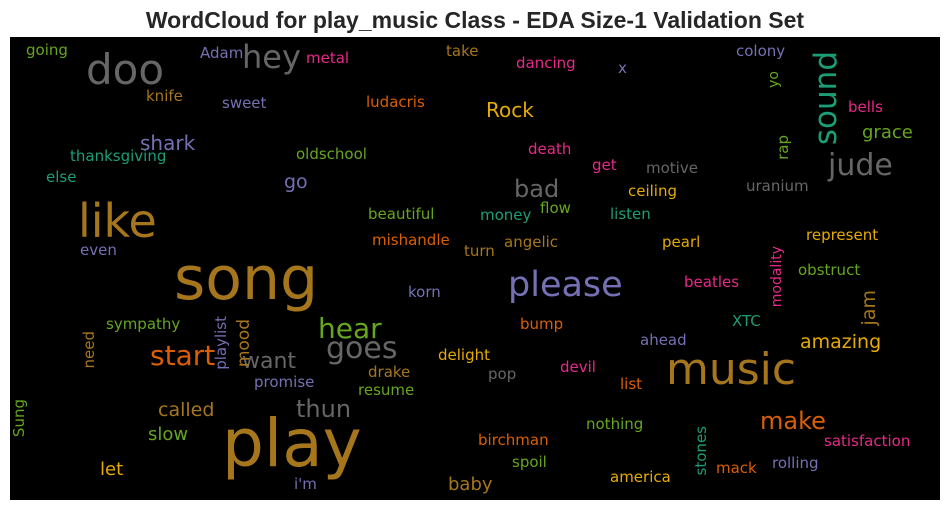 The height and width of the screenshot is (511, 950). Describe the element at coordinates (117, 221) in the screenshot. I see `word-like: like` at that location.